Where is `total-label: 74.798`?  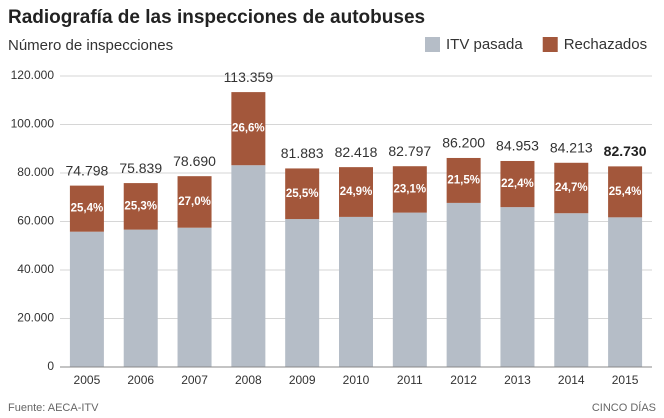 total-label: 74.798 is located at coordinates (86, 170).